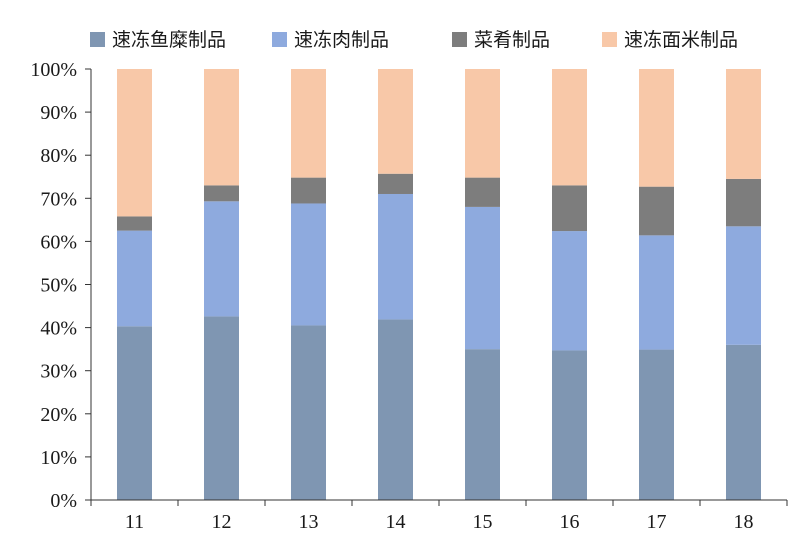  What do you see at coordinates (309, 522) in the screenshot?
I see `x-tick-label: 13` at bounding box center [309, 522].